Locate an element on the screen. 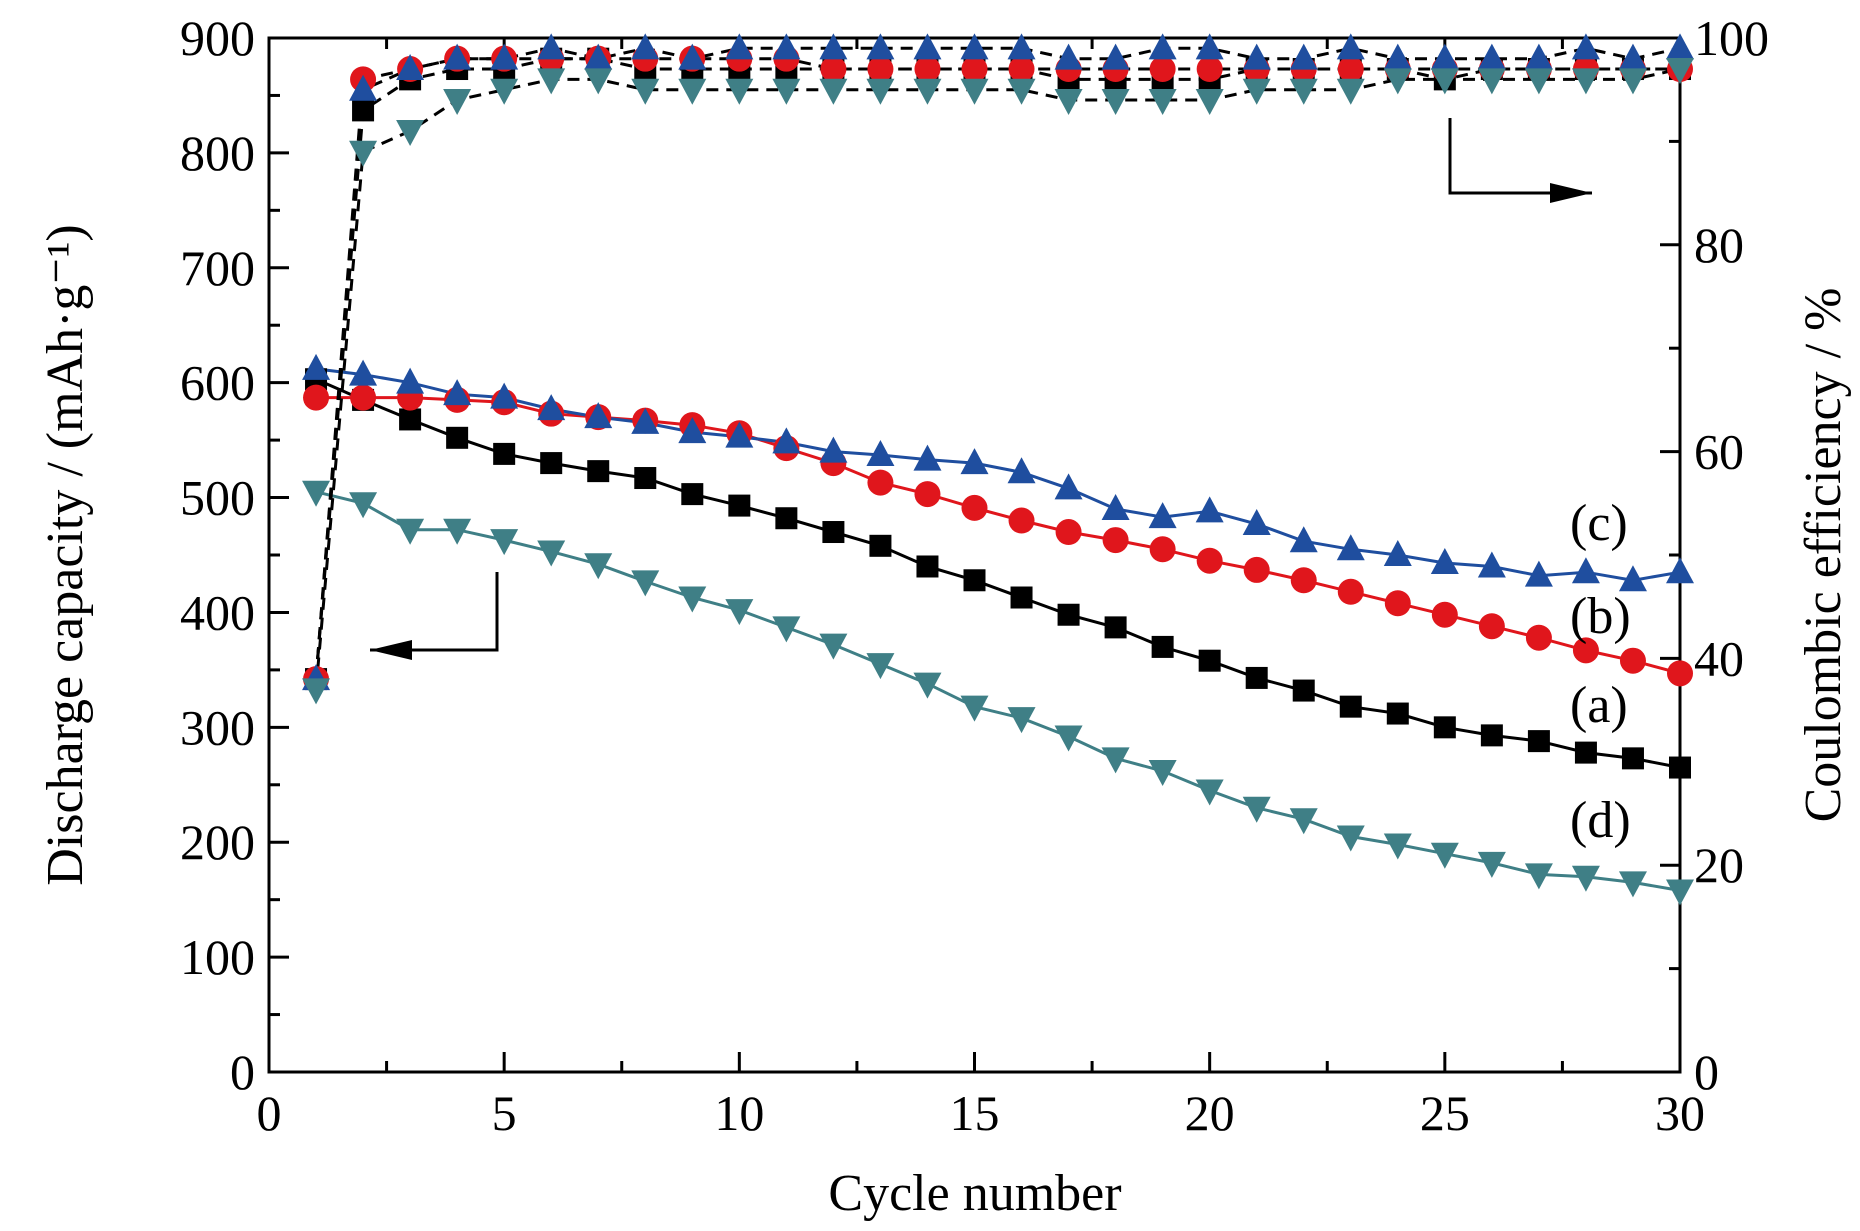 This screenshot has width=1860, height=1231. y-axis-right-title: Coulombic efficiency / % is located at coordinates (1823, 555).